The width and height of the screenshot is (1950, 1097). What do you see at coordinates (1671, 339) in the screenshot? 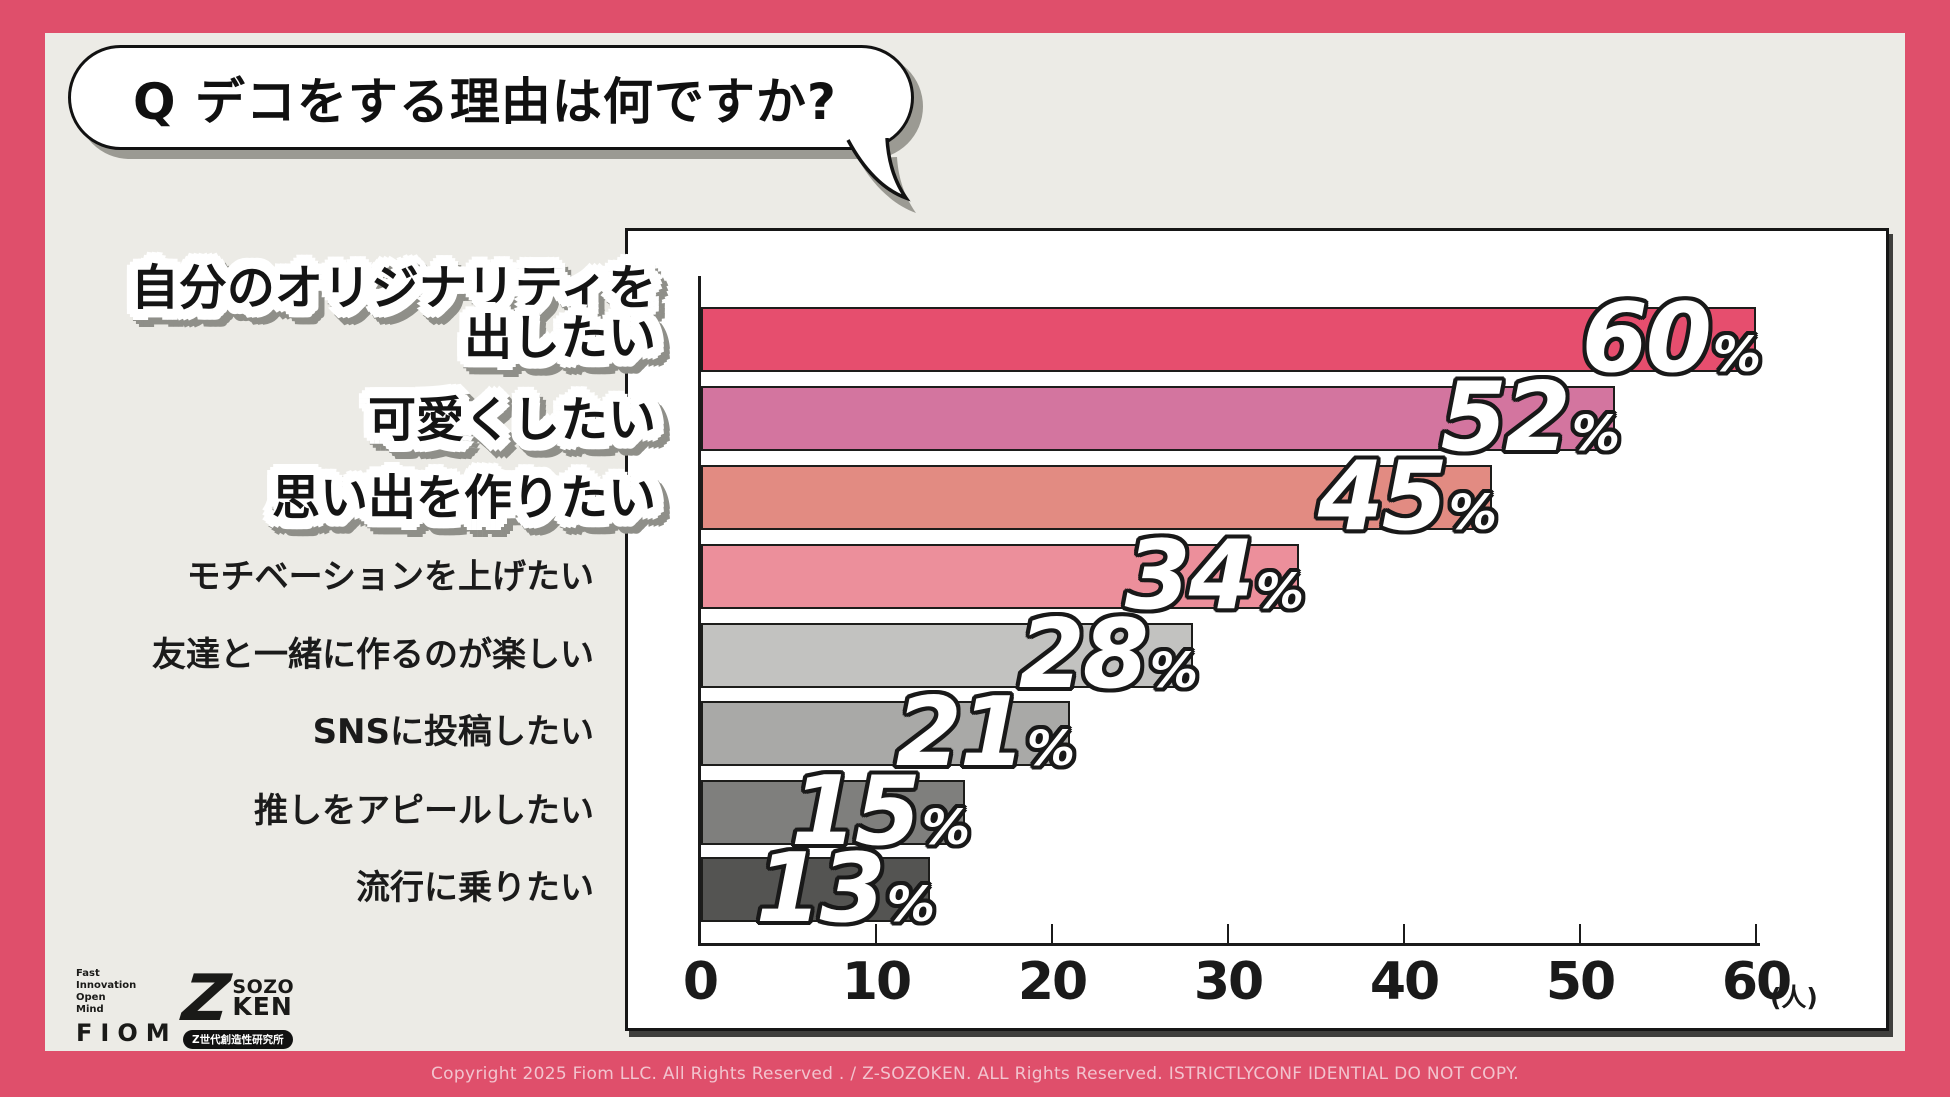
I see `bar-value-label: 60%` at bounding box center [1671, 339].